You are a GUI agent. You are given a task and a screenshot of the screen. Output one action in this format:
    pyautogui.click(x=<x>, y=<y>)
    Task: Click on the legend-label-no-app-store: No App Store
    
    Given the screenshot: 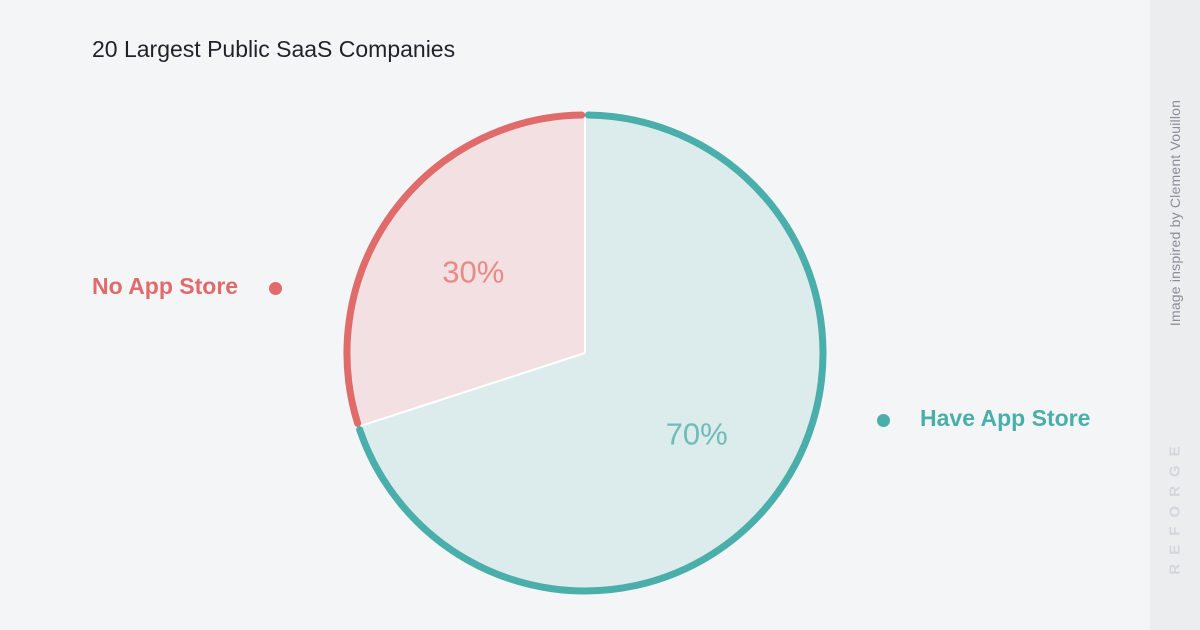 What is the action you would take?
    pyautogui.click(x=165, y=286)
    